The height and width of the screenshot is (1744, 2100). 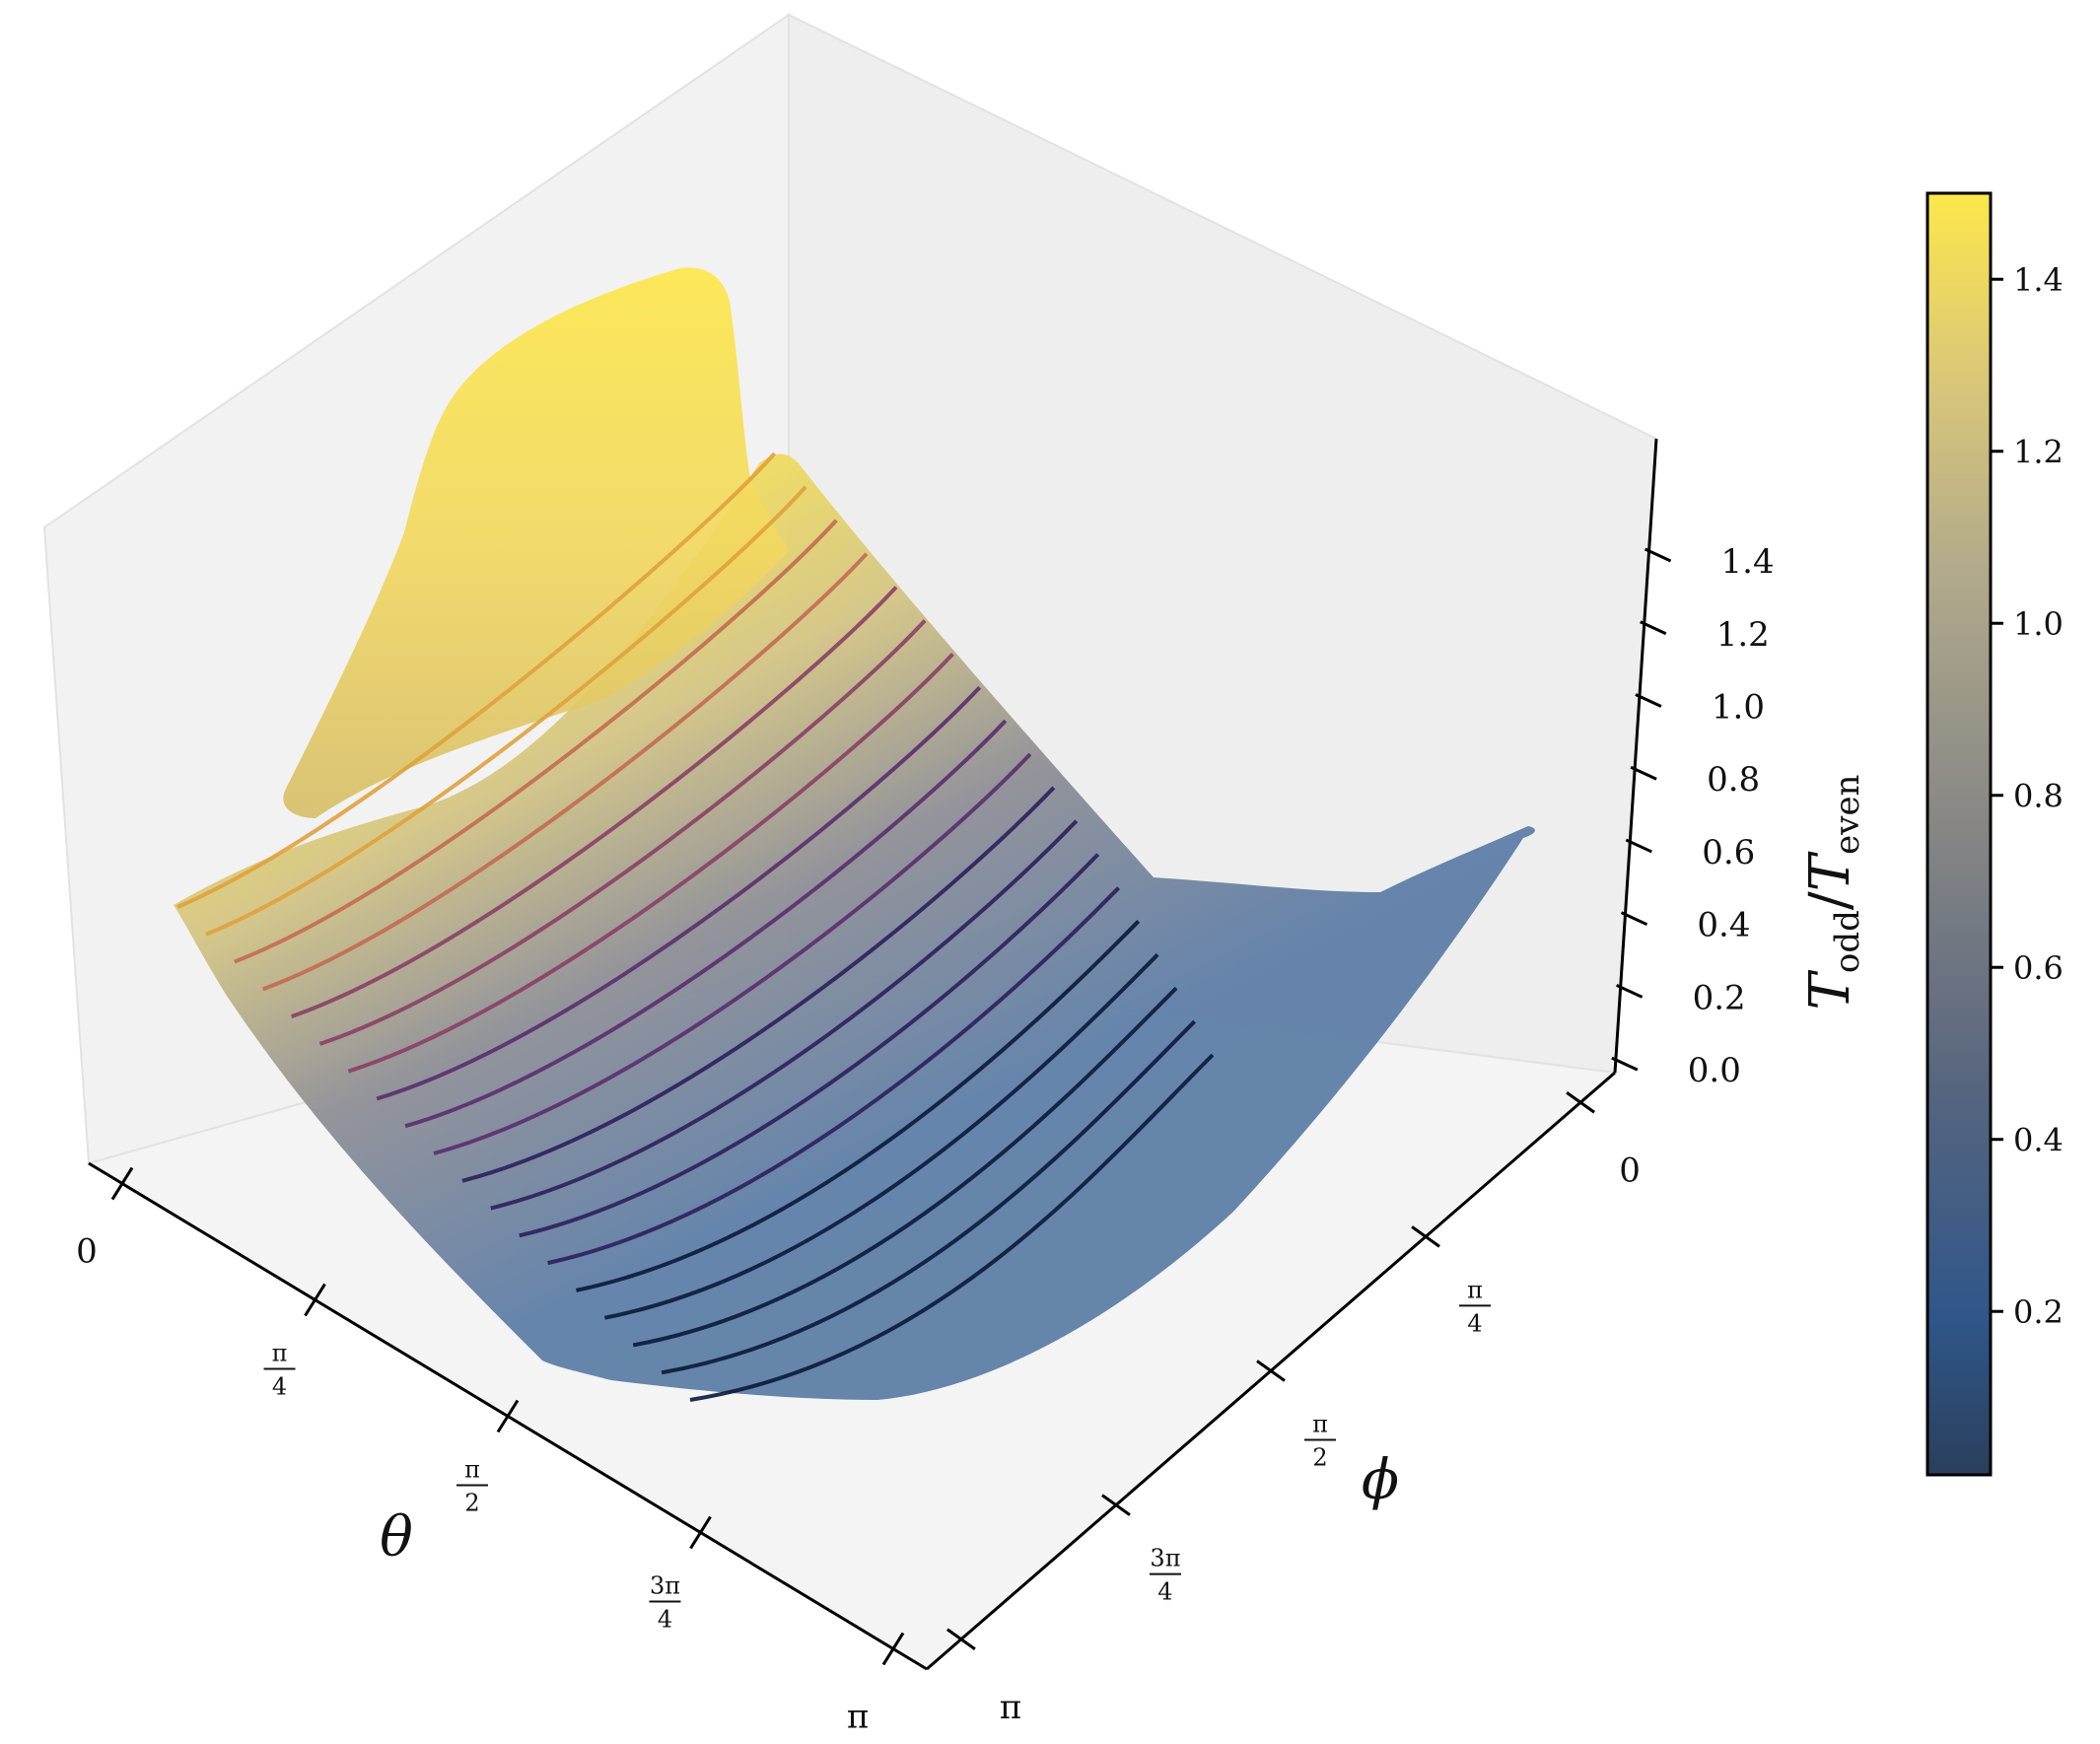 I want to click on phi-tick-label-4-text: π, so click(x=1010, y=1707).